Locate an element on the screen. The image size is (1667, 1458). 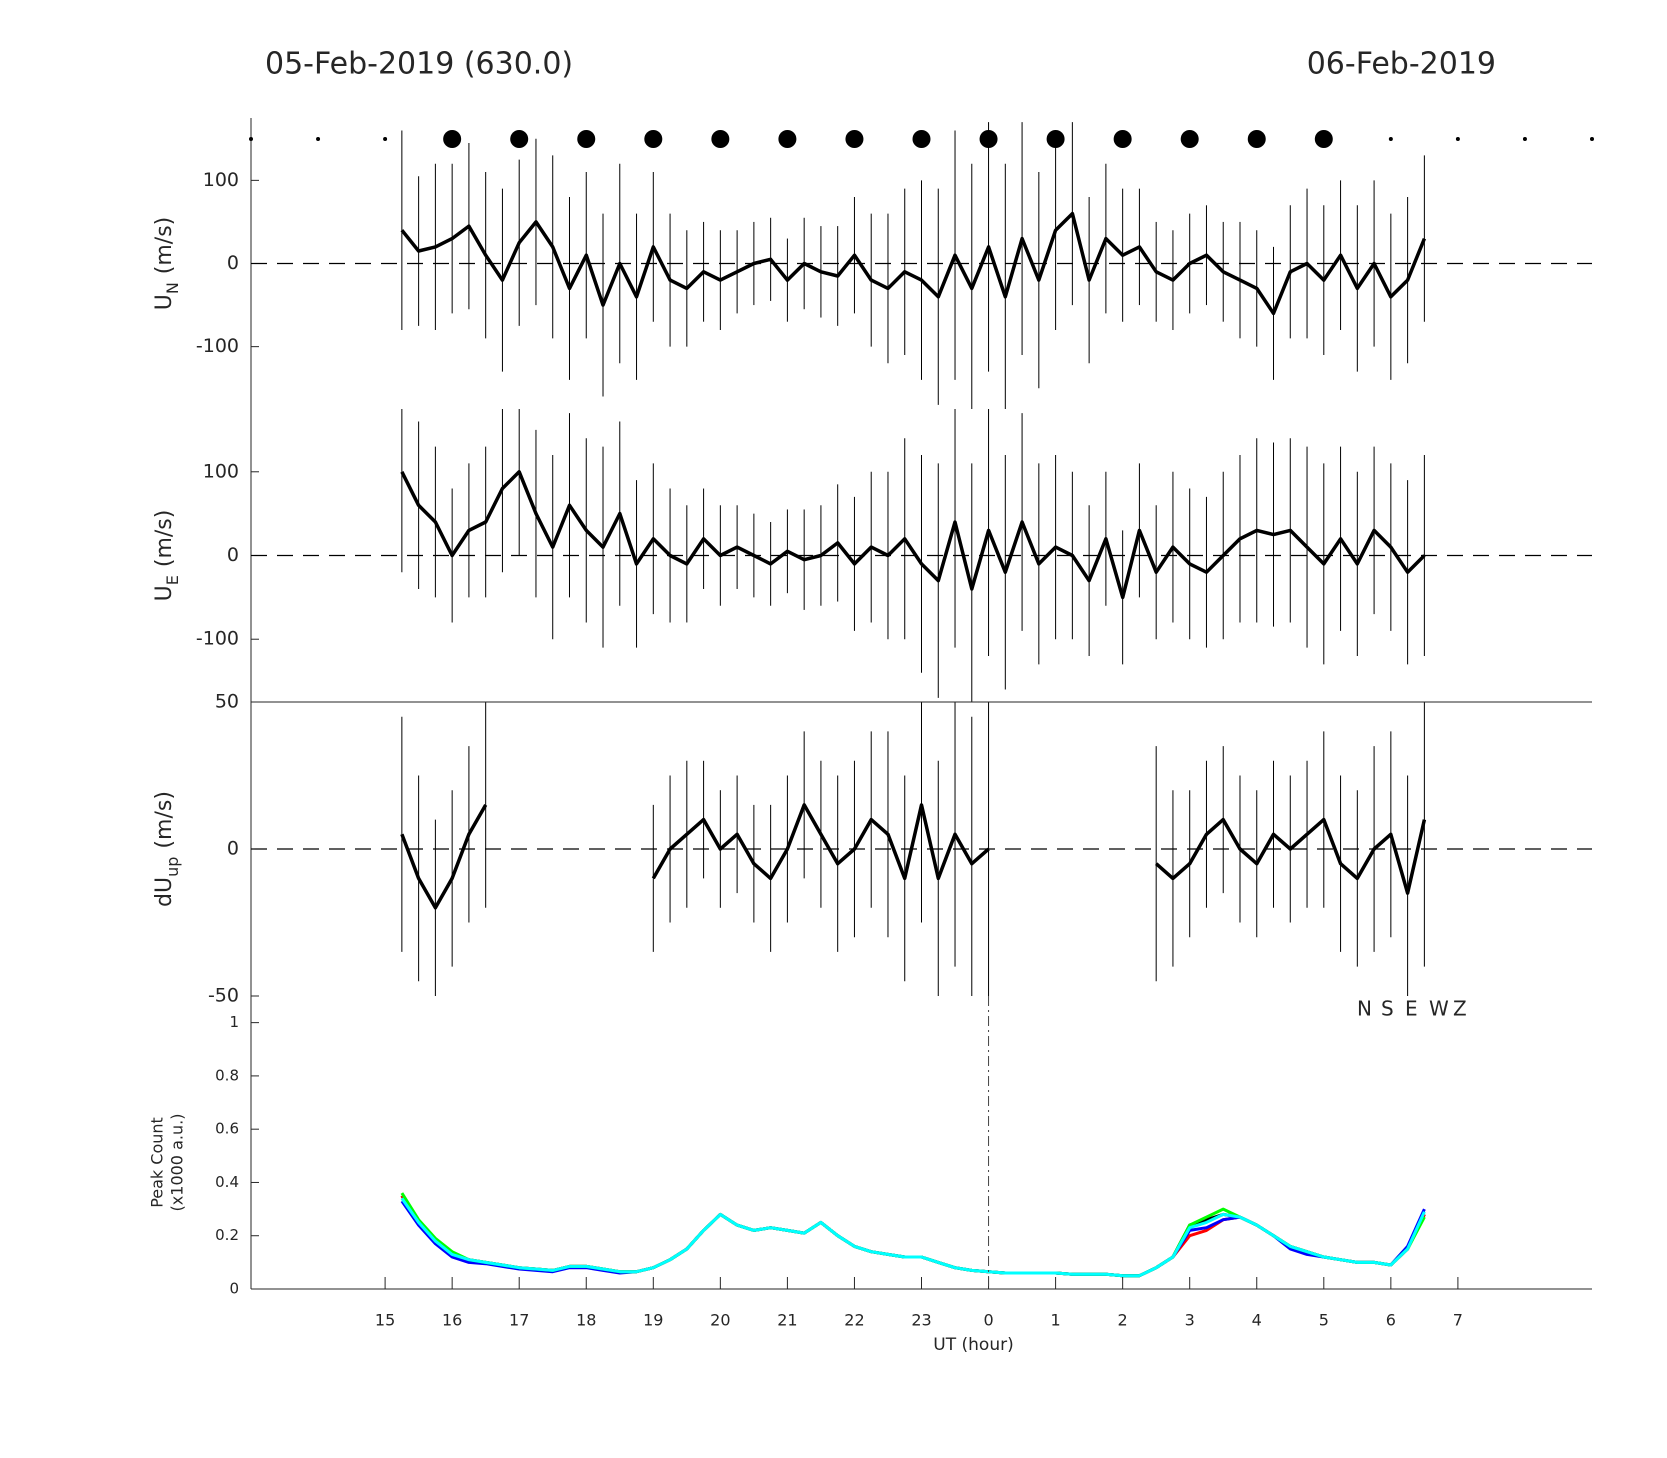
y-label-main: dU is located at coordinates (164, 892).